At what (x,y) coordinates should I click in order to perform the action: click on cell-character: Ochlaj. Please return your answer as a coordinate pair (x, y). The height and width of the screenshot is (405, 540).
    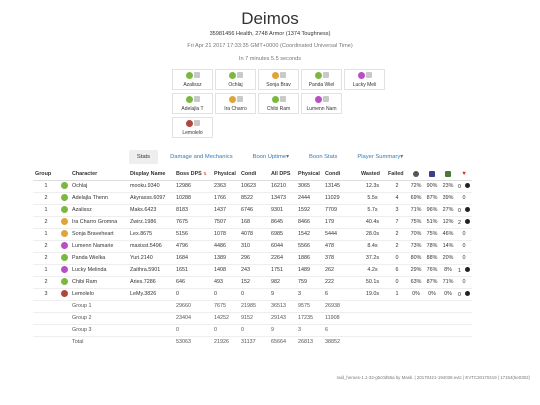
    Looking at the image, I should click on (99, 185).